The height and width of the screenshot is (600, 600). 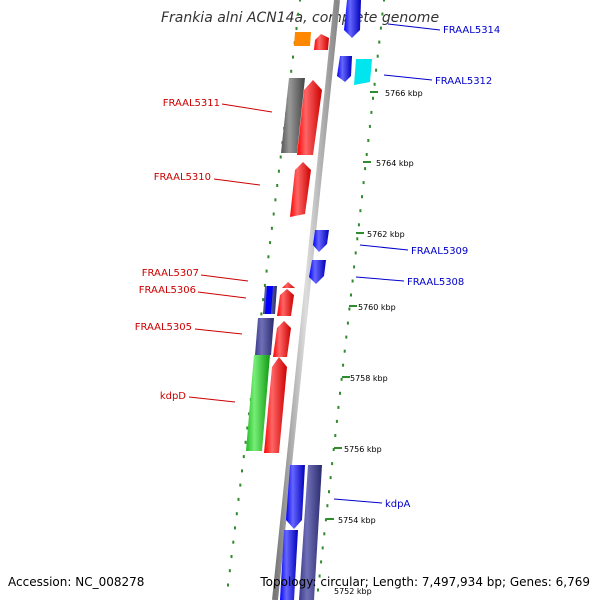 What do you see at coordinates (302, 39) in the screenshot?
I see `gene-orange` at bounding box center [302, 39].